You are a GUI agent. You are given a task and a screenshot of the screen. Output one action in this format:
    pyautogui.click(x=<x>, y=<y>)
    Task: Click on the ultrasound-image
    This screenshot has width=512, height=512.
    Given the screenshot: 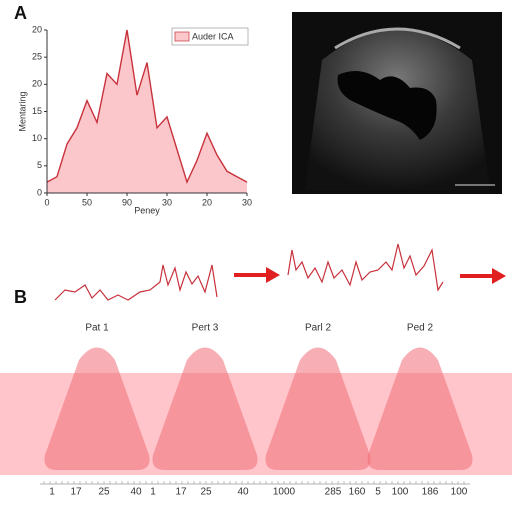 What is the action you would take?
    pyautogui.click(x=397, y=103)
    